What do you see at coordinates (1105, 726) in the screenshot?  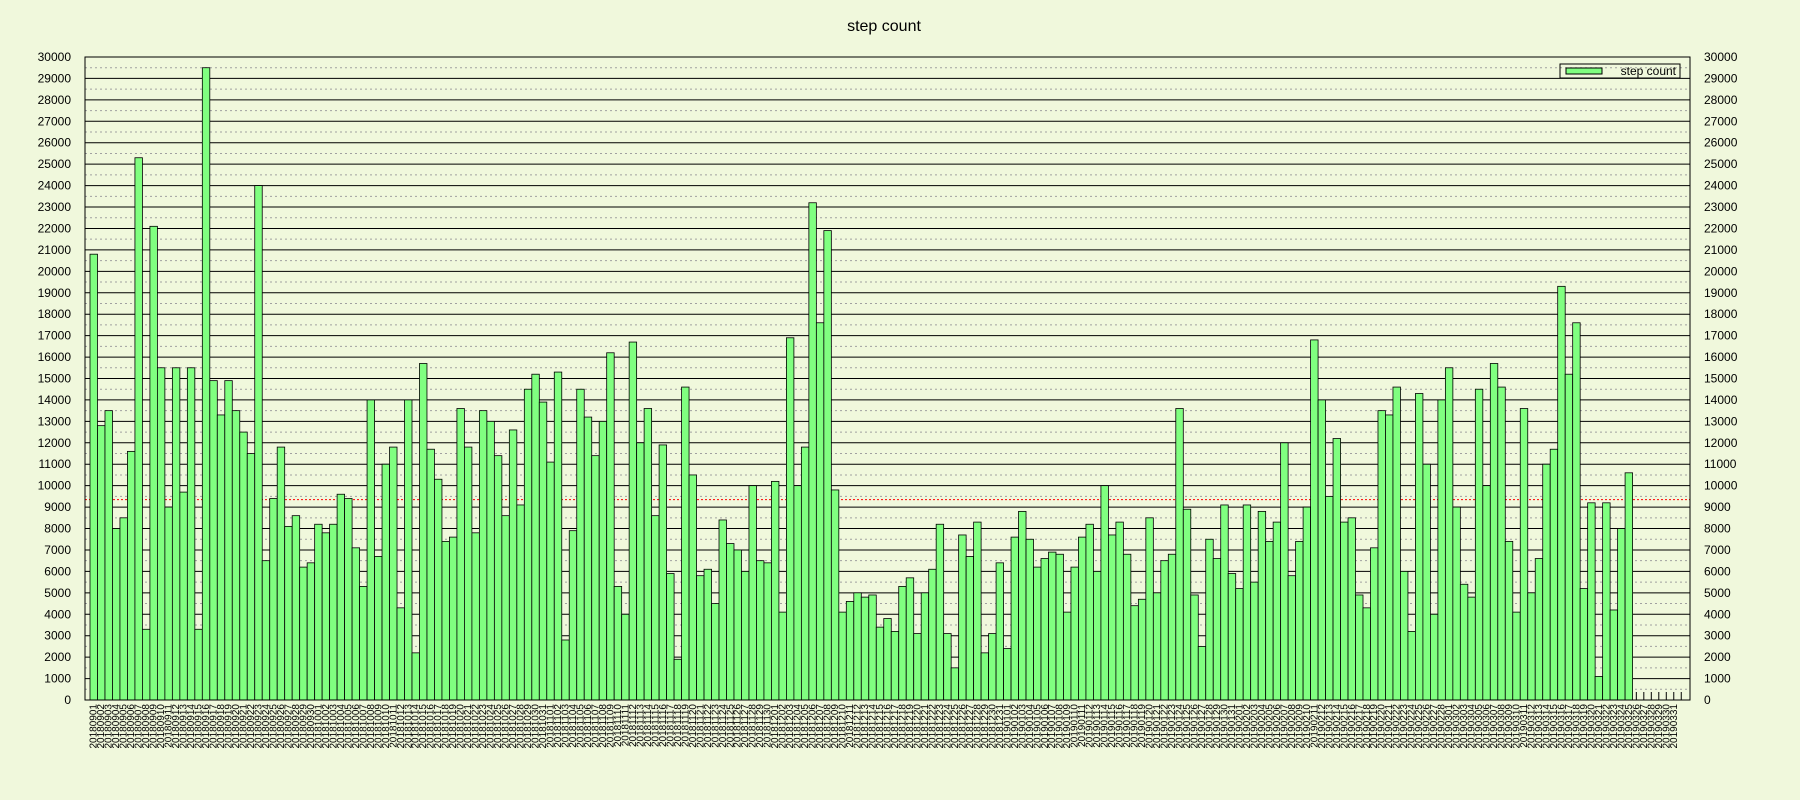 I see `x-tick-label: 20190114` at bounding box center [1105, 726].